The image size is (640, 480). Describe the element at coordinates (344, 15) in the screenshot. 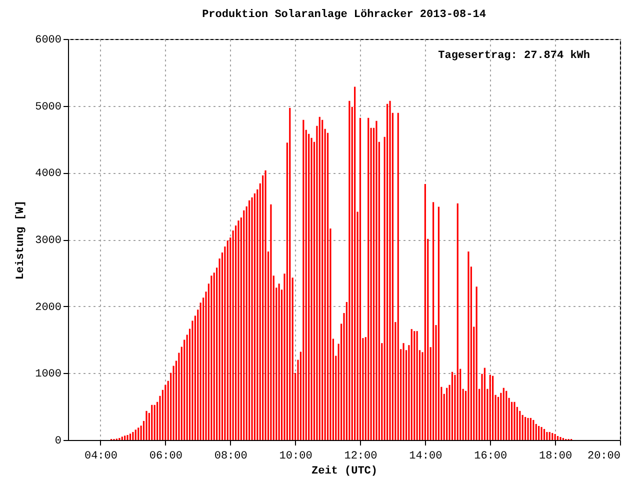

I see `chart-title: Produktion Solaranlage Löhracker 2013-08-14` at that location.